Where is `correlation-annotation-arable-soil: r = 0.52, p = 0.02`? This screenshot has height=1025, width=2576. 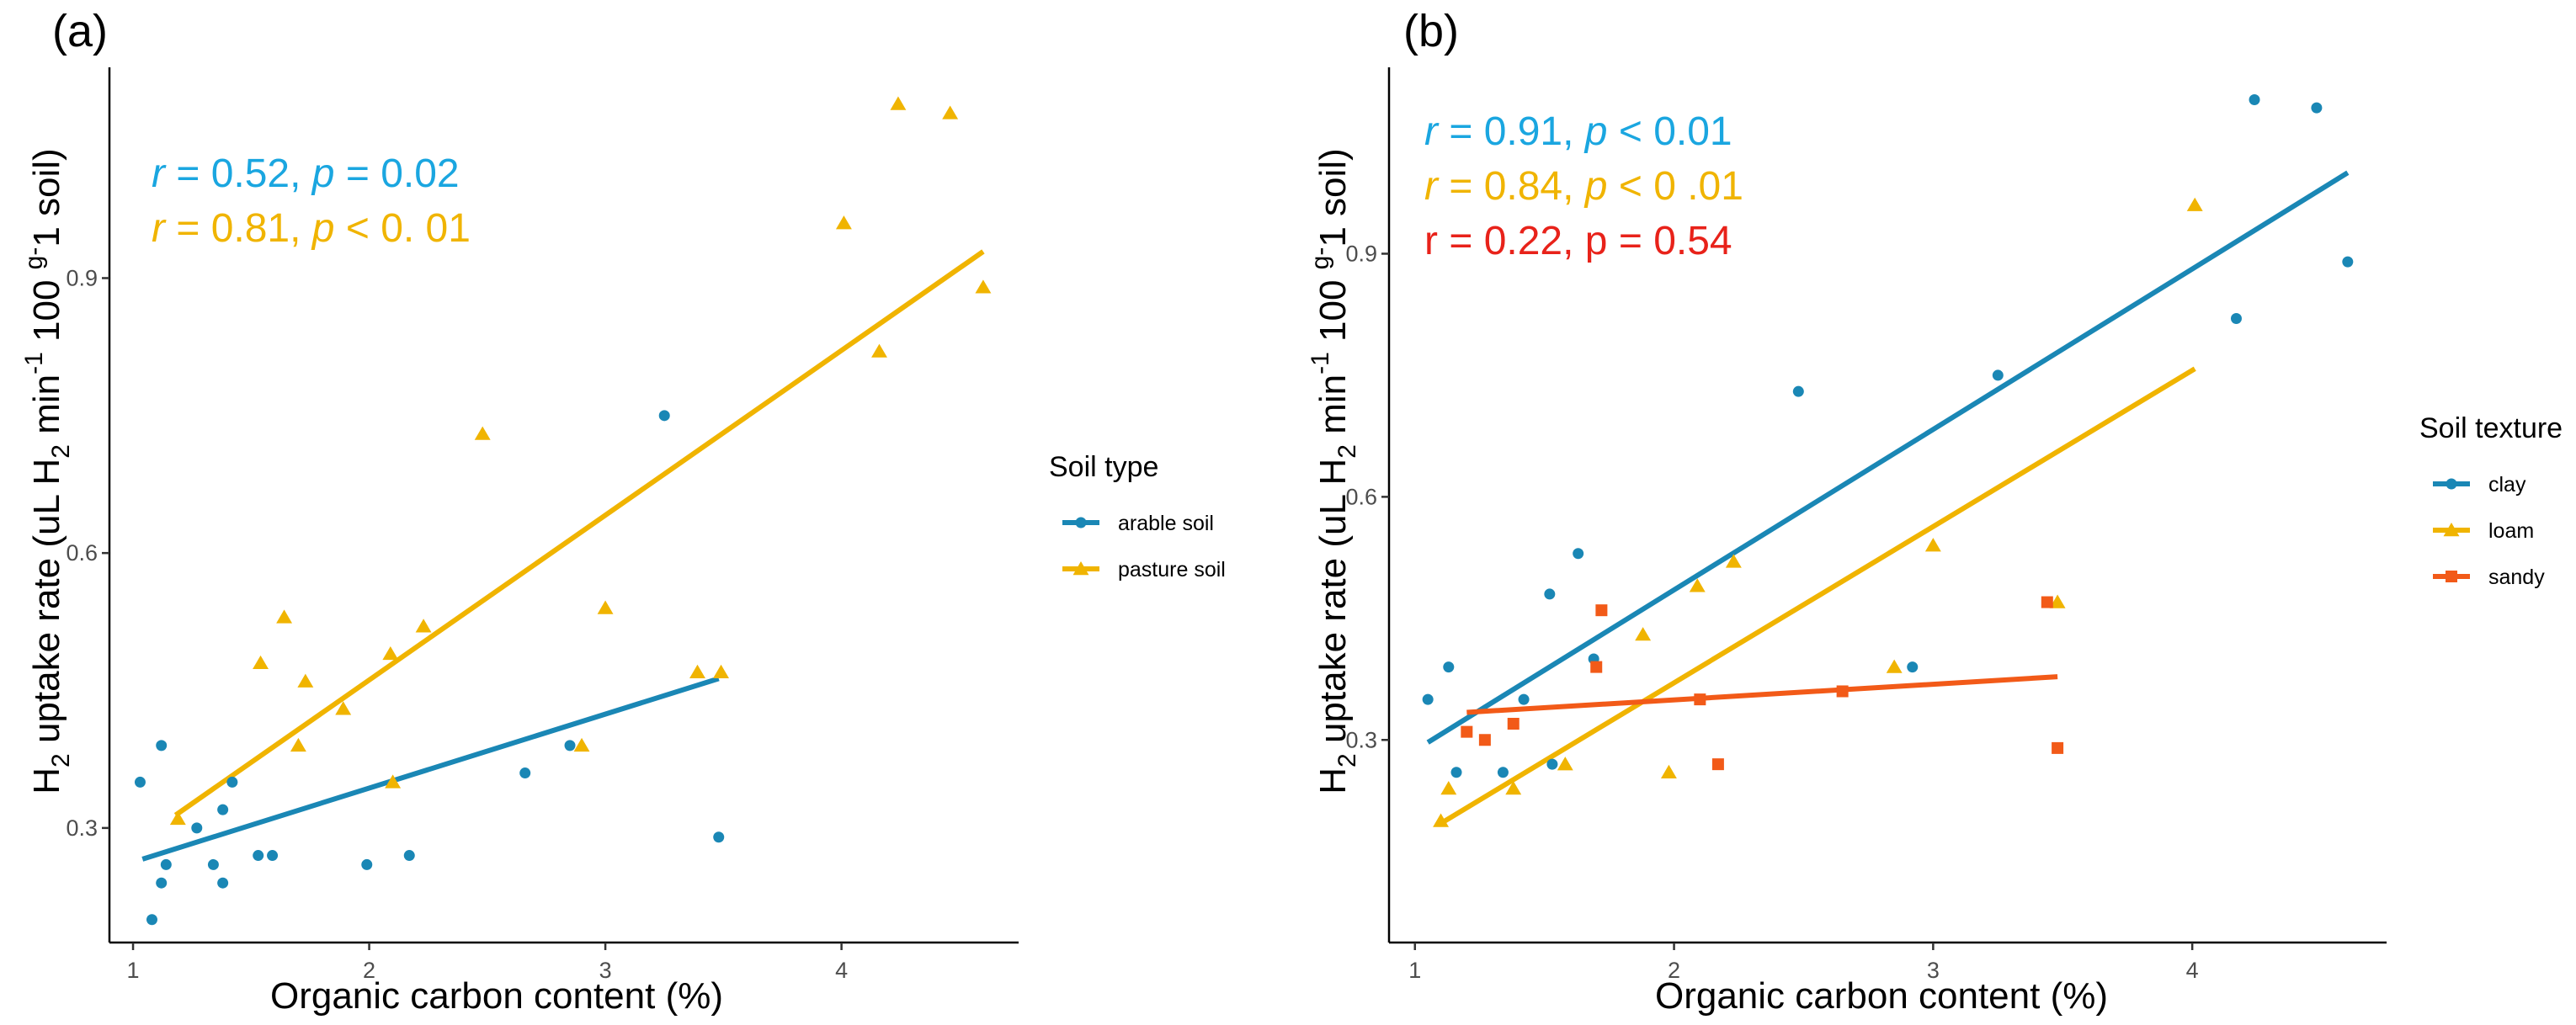
correlation-annotation-arable-soil: r = 0.52, p = 0.02 is located at coordinates (306, 173).